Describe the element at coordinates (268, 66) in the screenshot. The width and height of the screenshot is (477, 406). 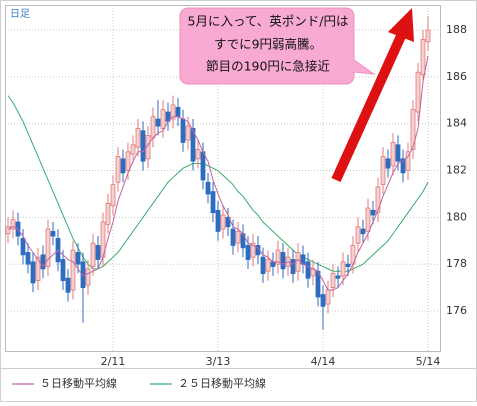
I see `annotation: 節目の190円に急接近` at that location.